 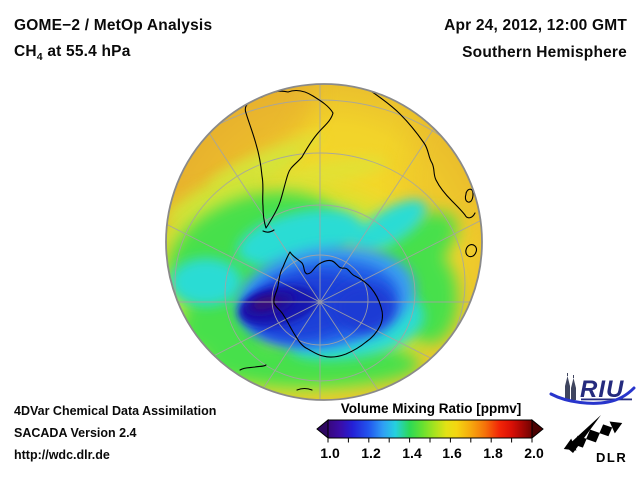 I want to click on colorbar-left-arrow, so click(x=322, y=429).